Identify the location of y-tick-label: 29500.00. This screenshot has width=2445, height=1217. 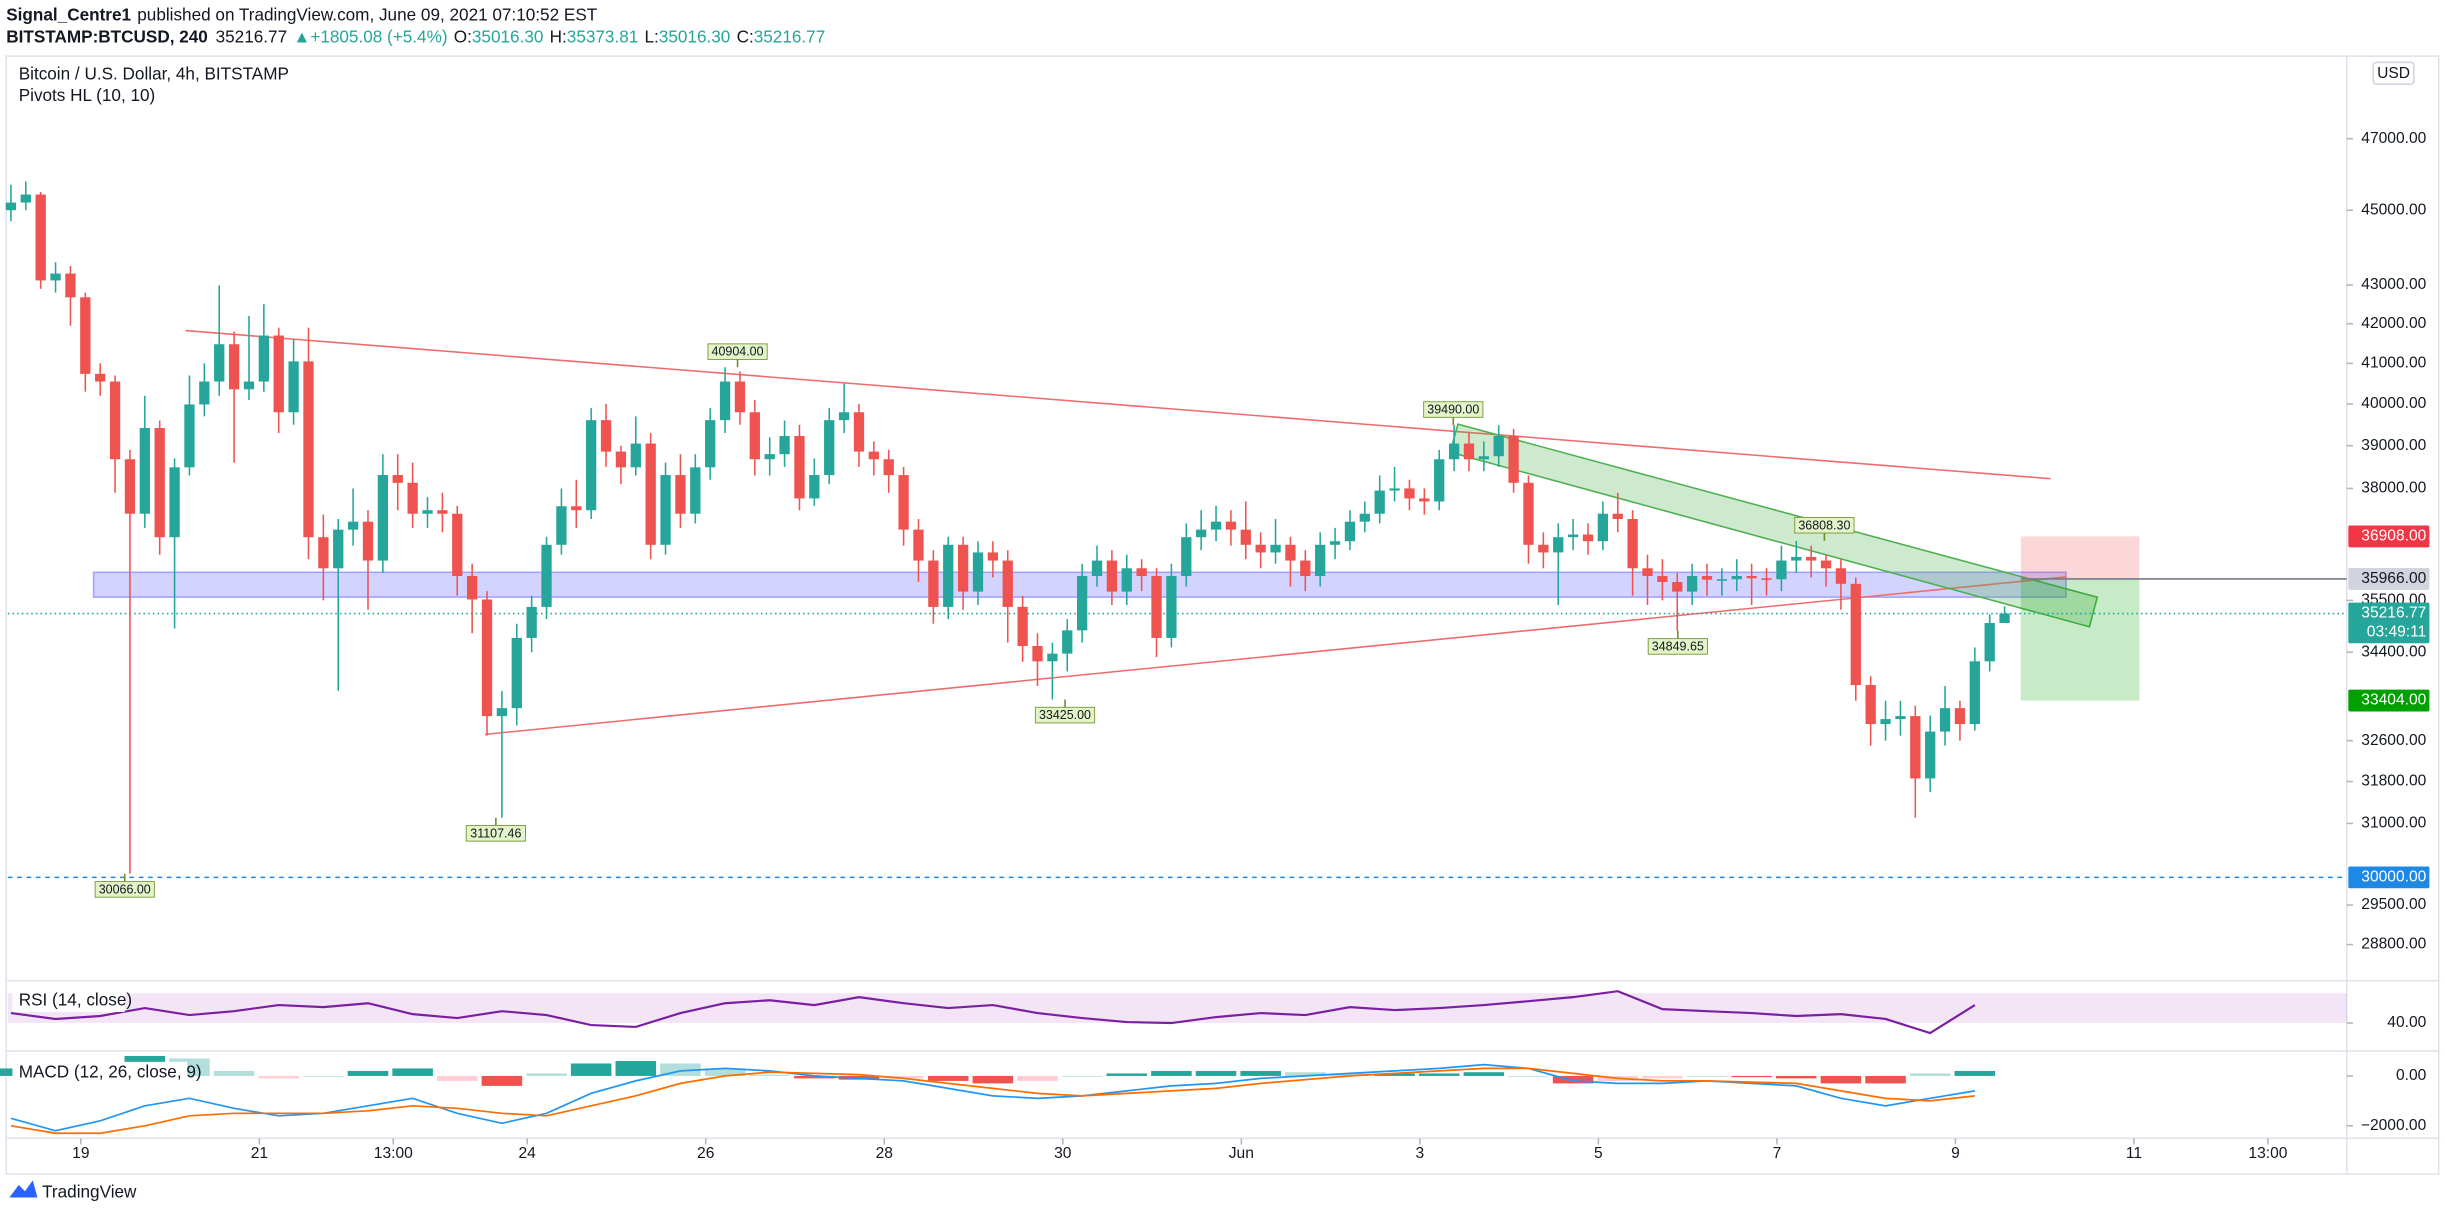
(2393, 904).